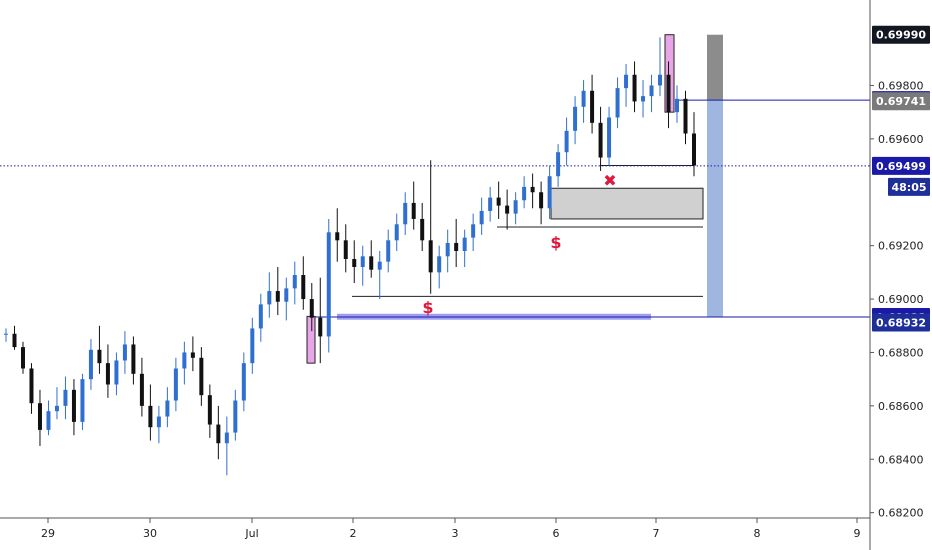 The height and width of the screenshot is (550, 932). I want to click on target-projection-bar, so click(715, 208).